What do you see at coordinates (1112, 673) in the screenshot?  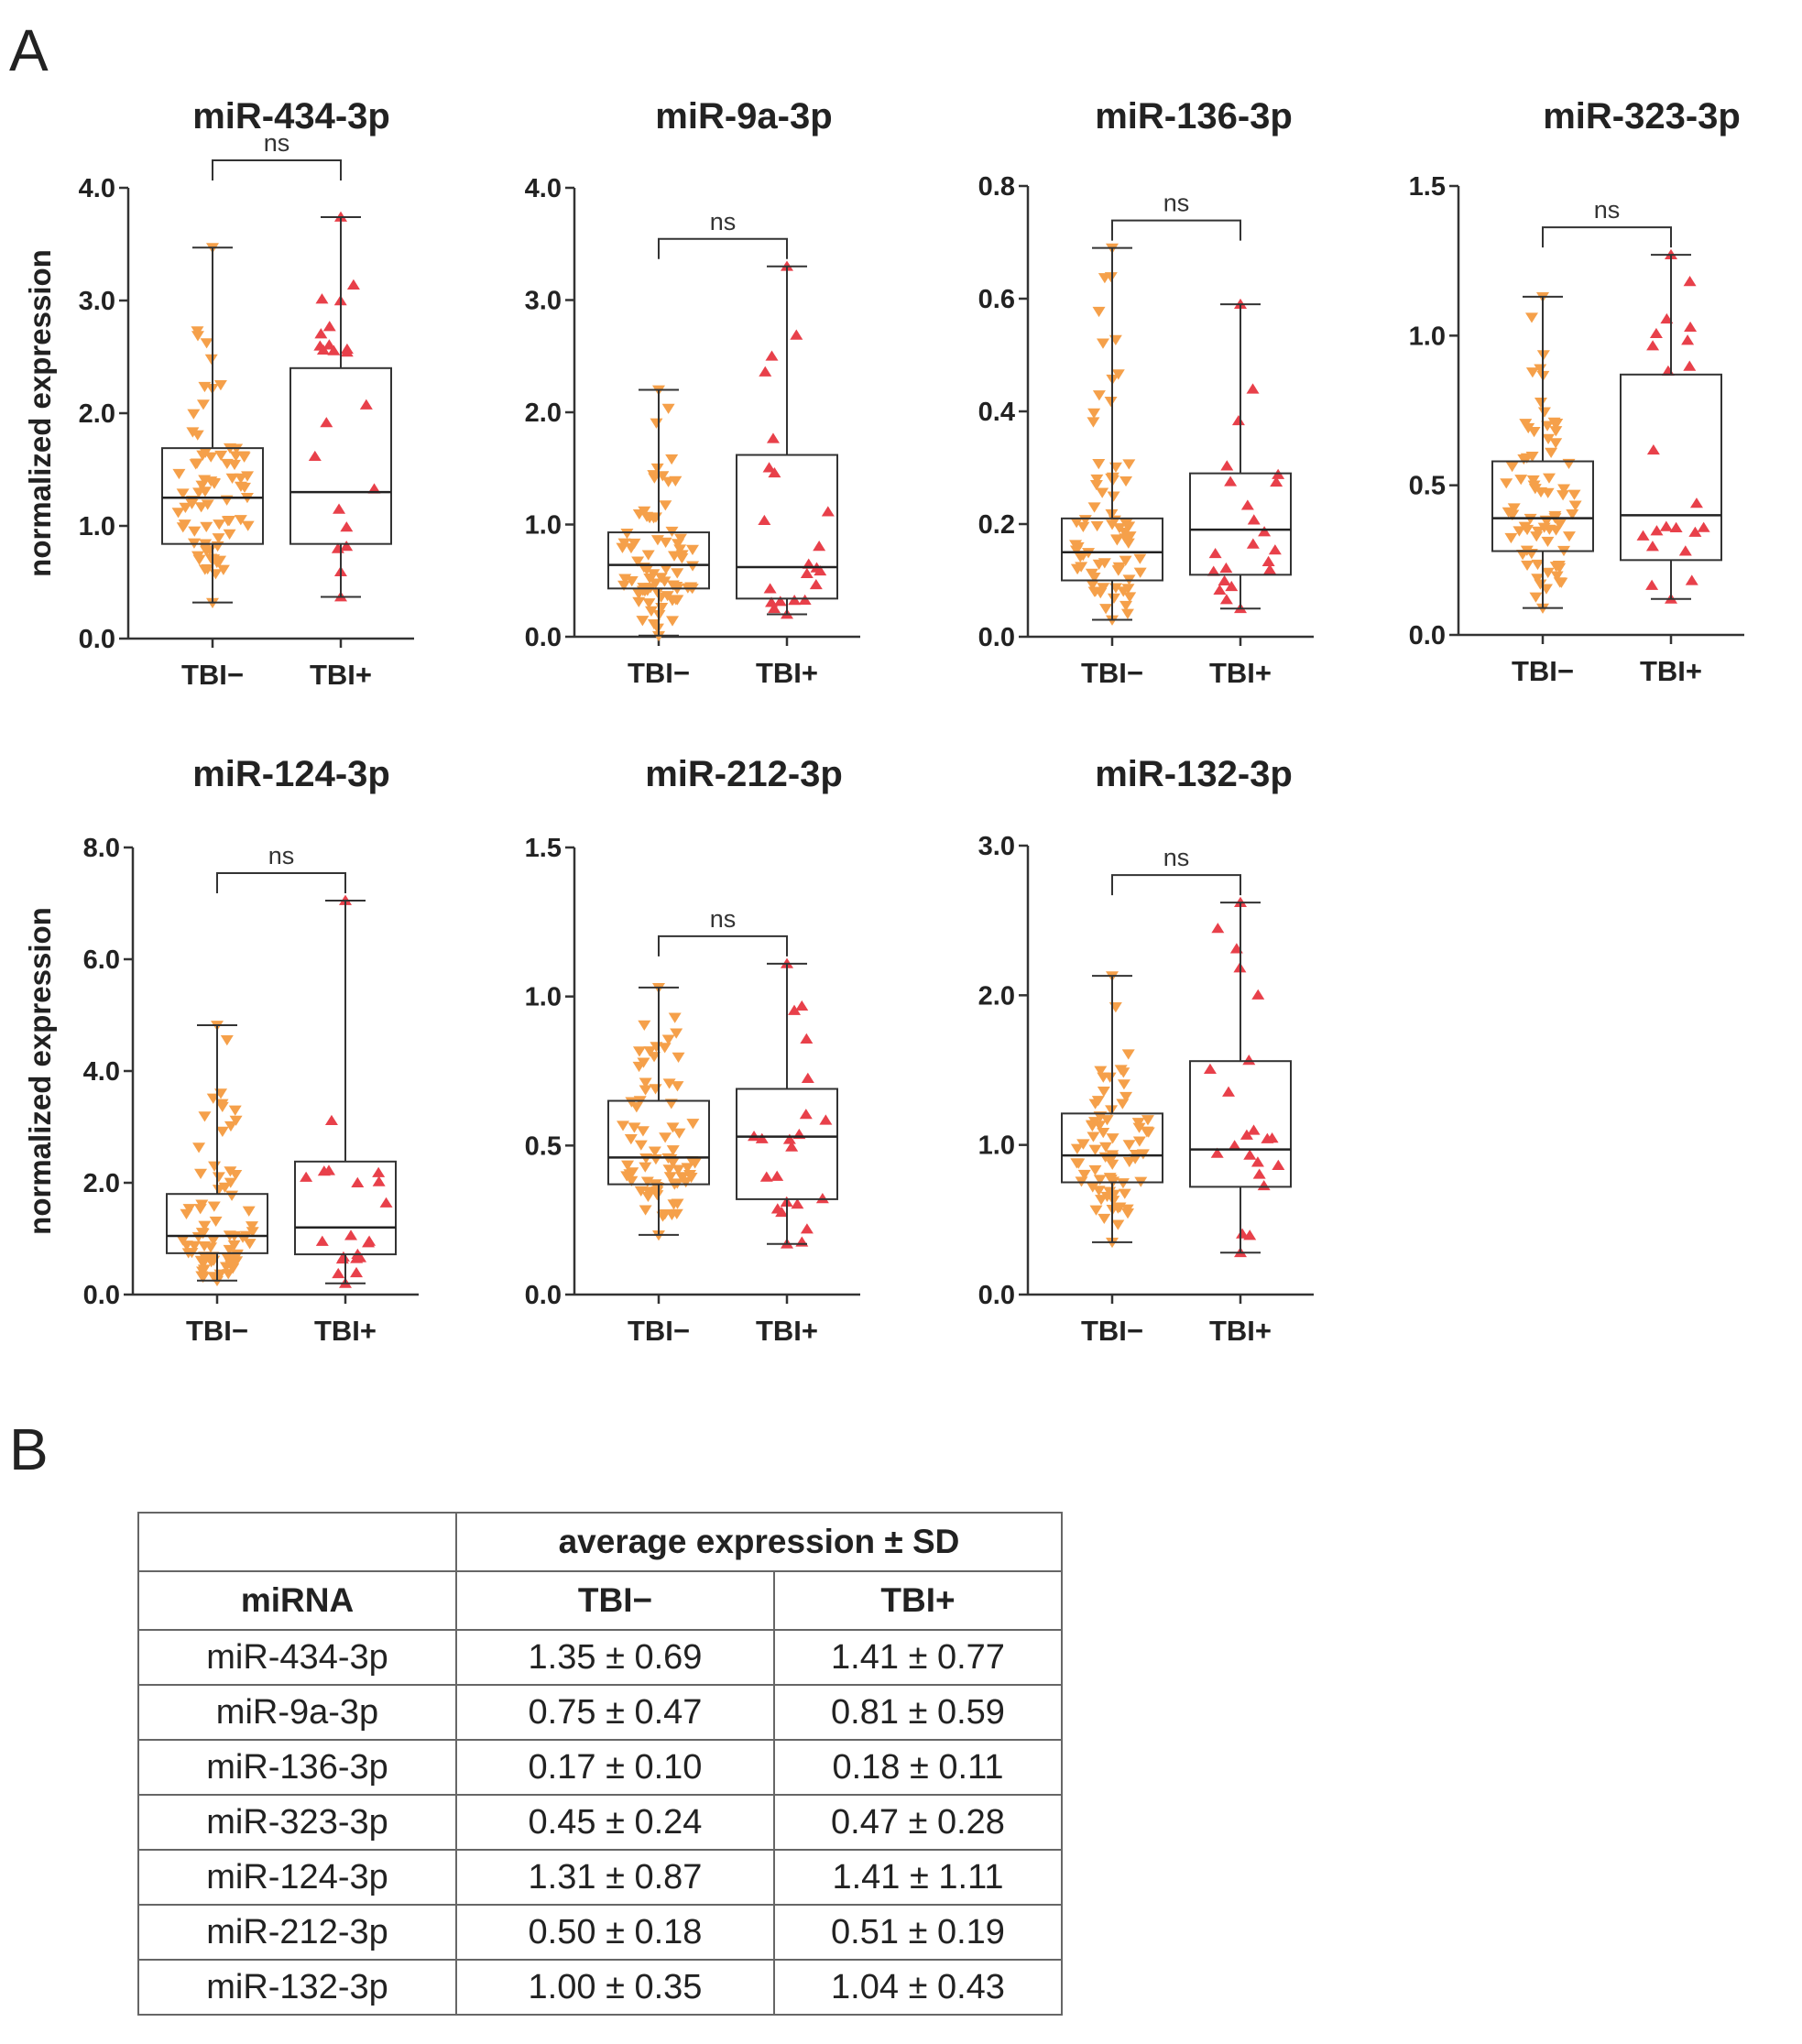 I see `category-label-tbi-neg: TBI−` at bounding box center [1112, 673].